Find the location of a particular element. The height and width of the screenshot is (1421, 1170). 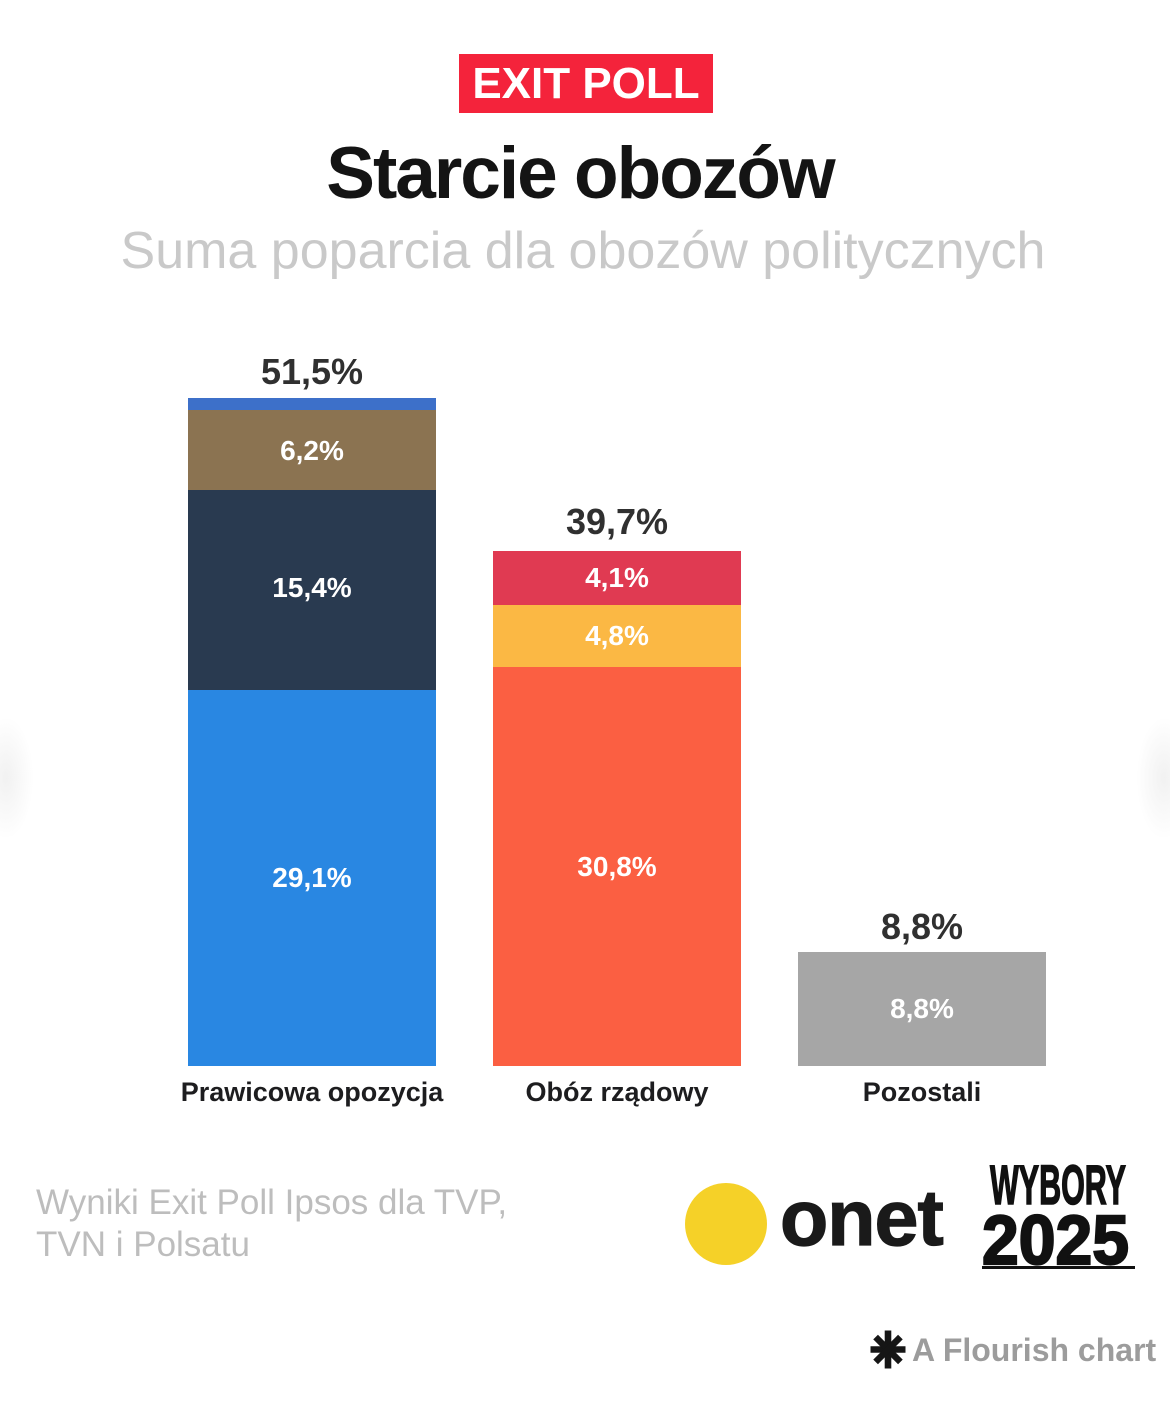

svg-text: WYBORY is located at coordinates (1058, 1185).